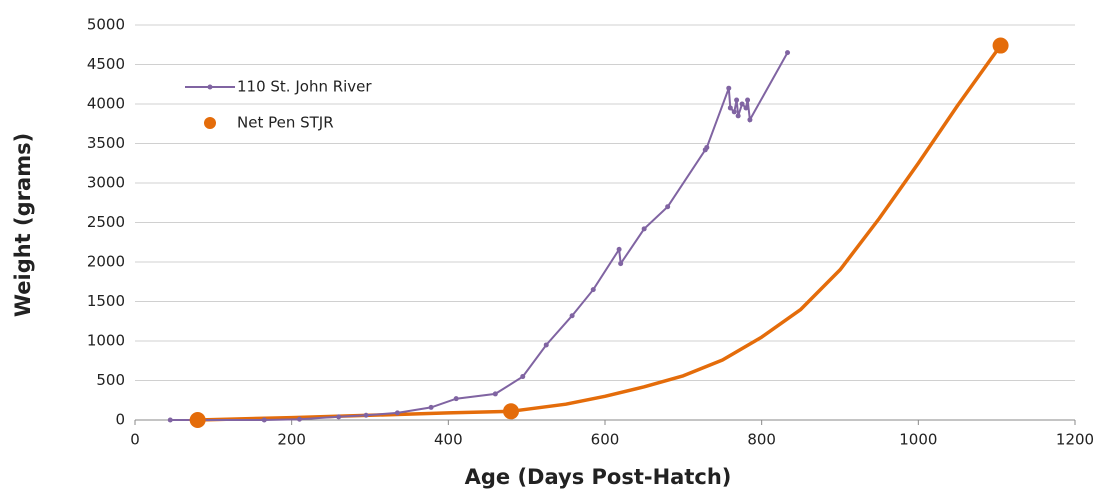 This screenshot has height=490, width=1101. I want to click on legend-label: Net Pen STJR, so click(285, 123).